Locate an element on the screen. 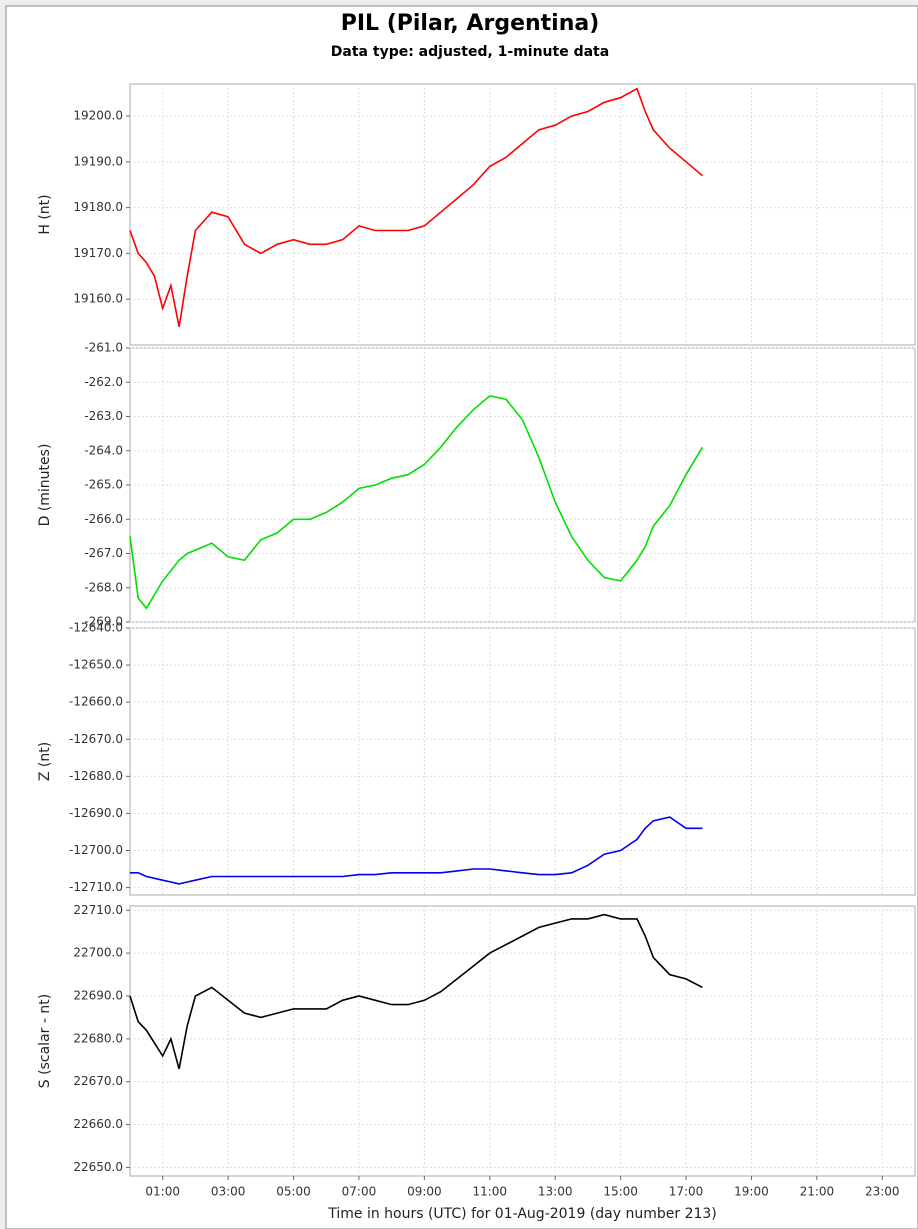  y-tick-label: 22690.0 is located at coordinates (98, 996).